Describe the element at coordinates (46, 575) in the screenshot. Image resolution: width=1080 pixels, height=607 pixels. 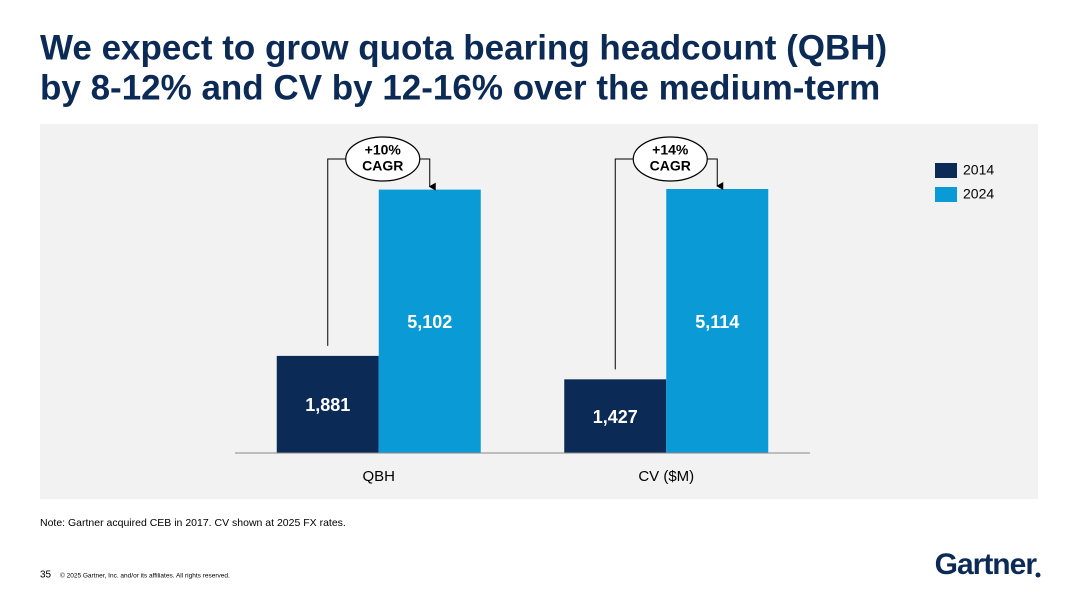
I see `page-number: 35` at that location.